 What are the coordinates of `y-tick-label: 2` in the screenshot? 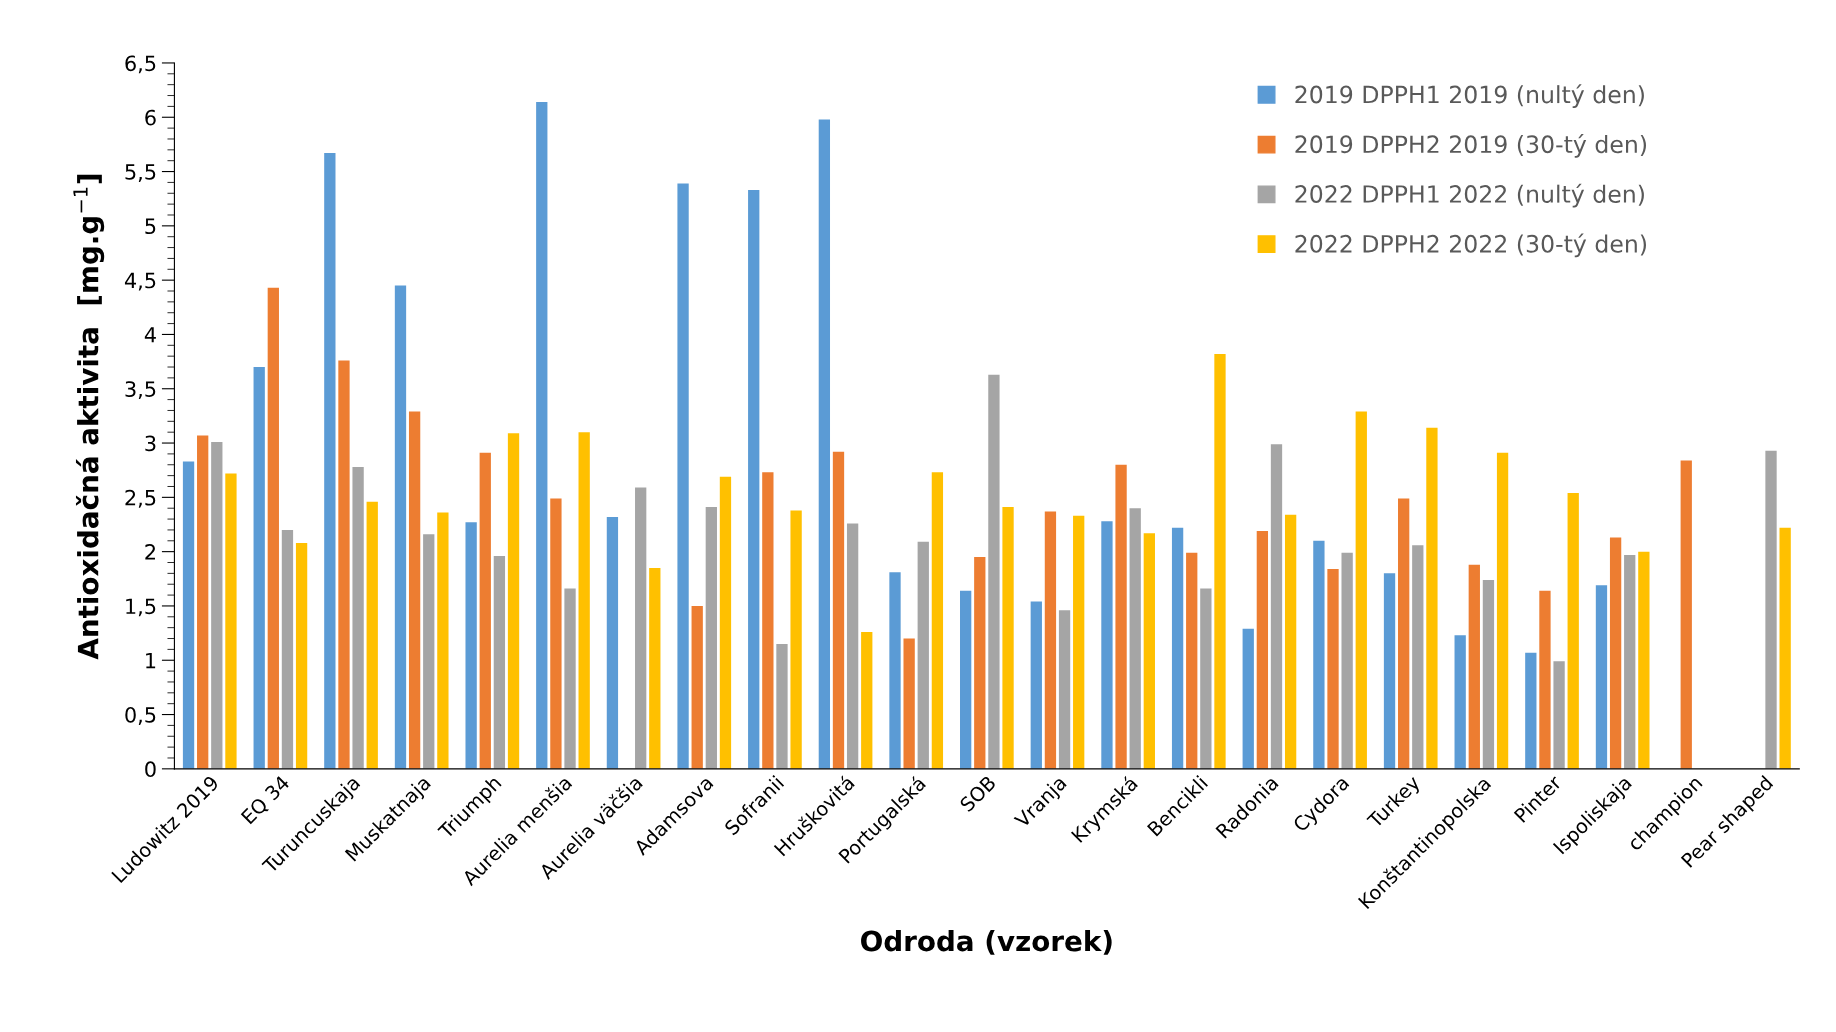 It's located at (150, 552).